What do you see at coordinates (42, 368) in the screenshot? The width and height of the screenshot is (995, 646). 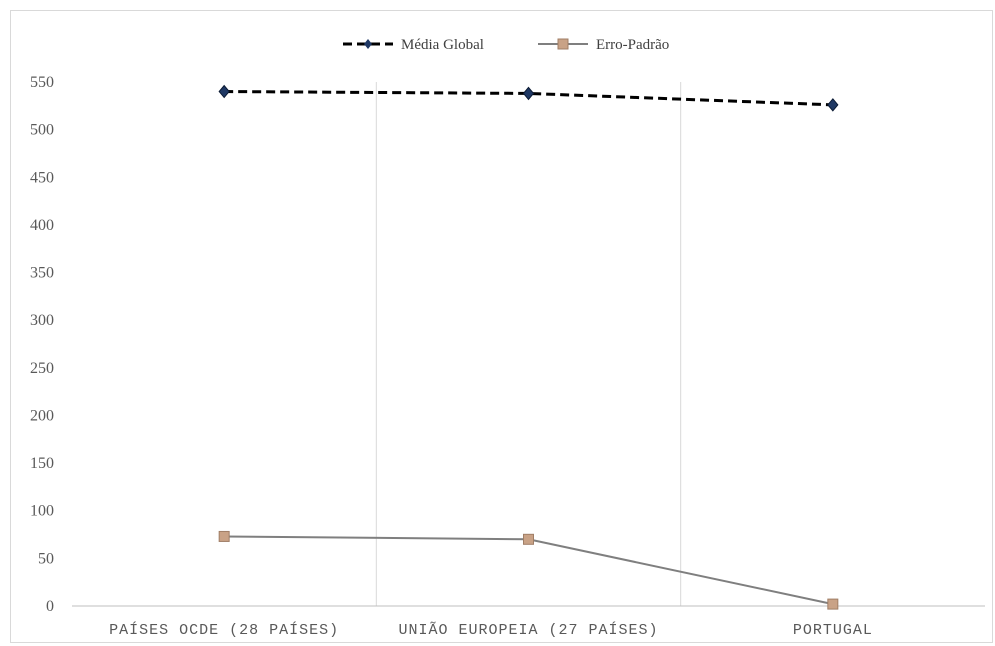 I see `y-tick-label: 250` at bounding box center [42, 368].